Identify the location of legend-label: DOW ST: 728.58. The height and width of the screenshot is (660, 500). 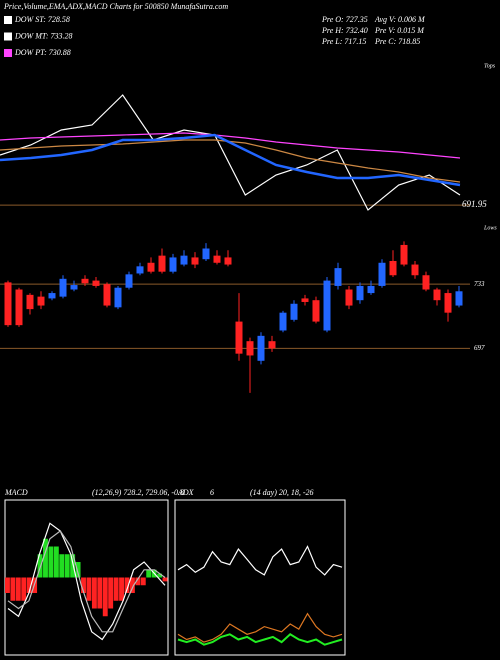
(42, 19).